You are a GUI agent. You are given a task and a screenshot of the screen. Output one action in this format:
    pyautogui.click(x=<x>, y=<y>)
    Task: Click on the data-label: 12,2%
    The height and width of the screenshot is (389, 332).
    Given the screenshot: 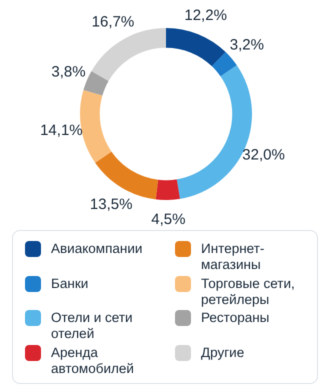 What is the action you would take?
    pyautogui.click(x=205, y=15)
    